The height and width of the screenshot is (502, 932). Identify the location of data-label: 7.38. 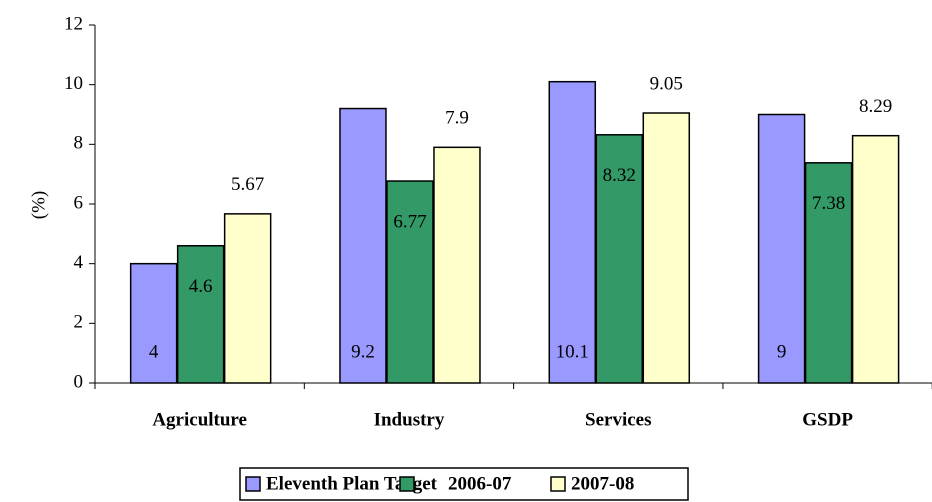
(828, 203).